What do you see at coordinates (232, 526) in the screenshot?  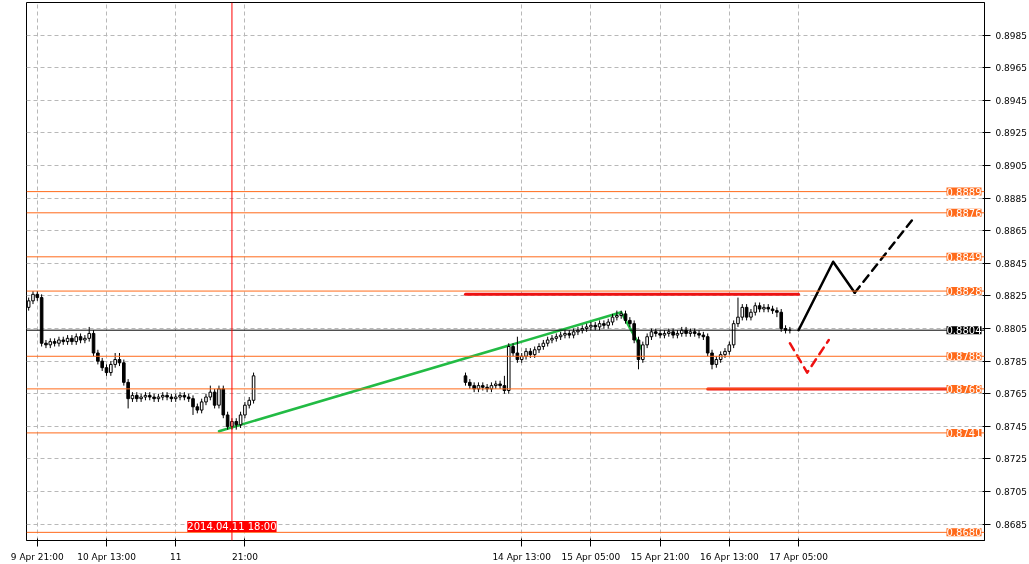 I see `ref-line-label: 2014.04.11 18:00` at bounding box center [232, 526].